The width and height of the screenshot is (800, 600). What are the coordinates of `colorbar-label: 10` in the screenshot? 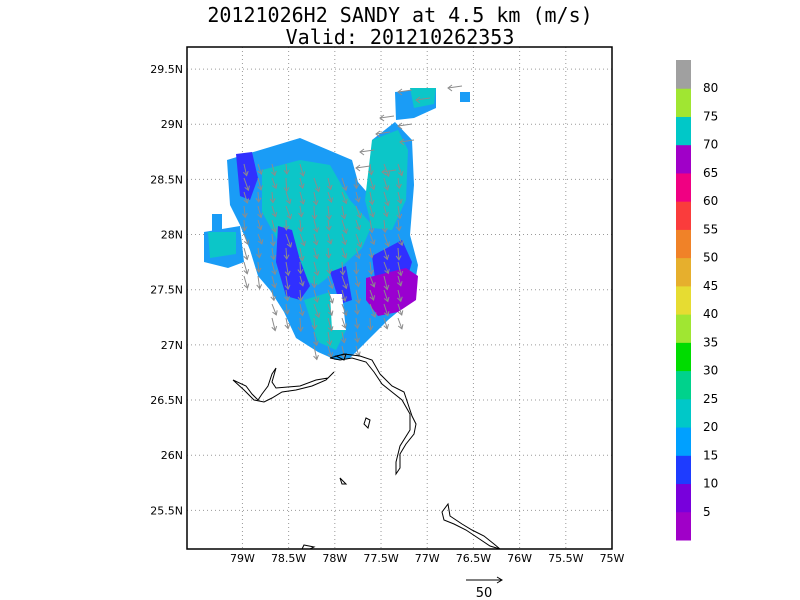 It's located at (710, 484).